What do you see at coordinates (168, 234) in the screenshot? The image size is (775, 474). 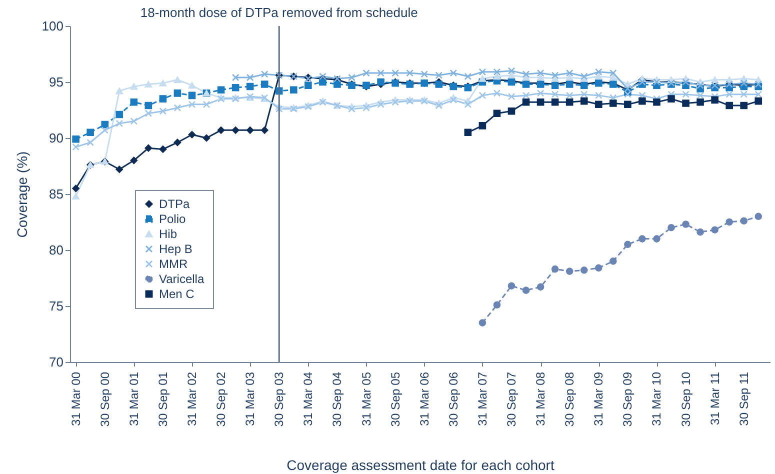 I see `legend-label: Hib` at bounding box center [168, 234].